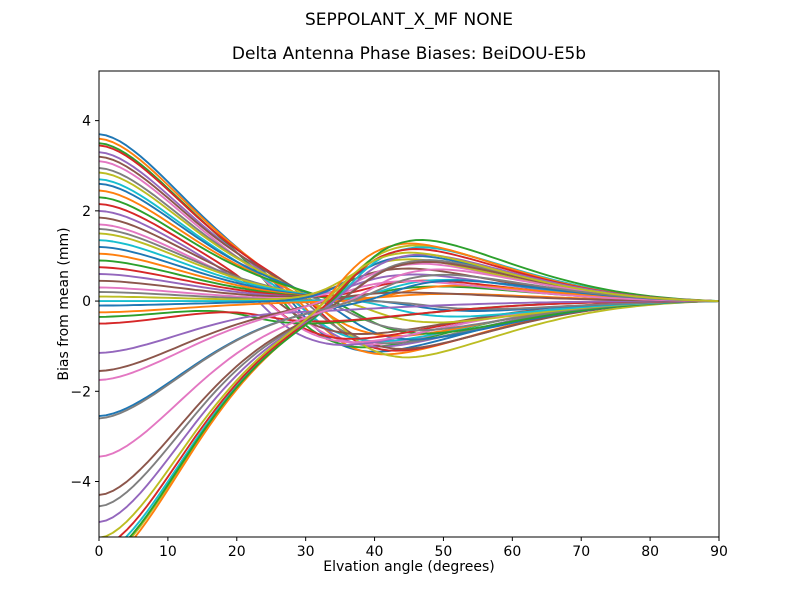  Describe the element at coordinates (581, 552) in the screenshot. I see `x-tick-label: 70` at that location.